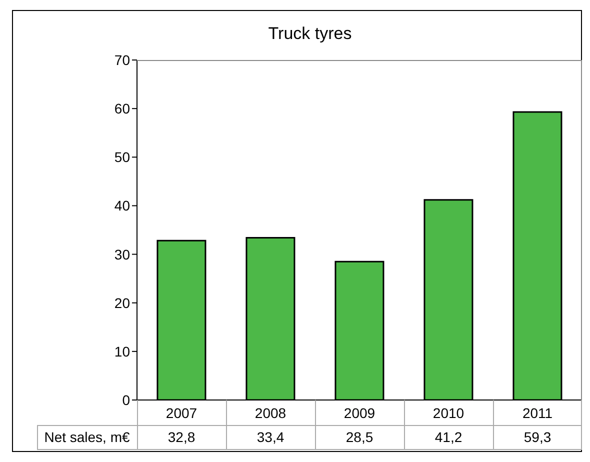  What do you see at coordinates (122, 60) in the screenshot?
I see `y-tick-label: 70` at bounding box center [122, 60].